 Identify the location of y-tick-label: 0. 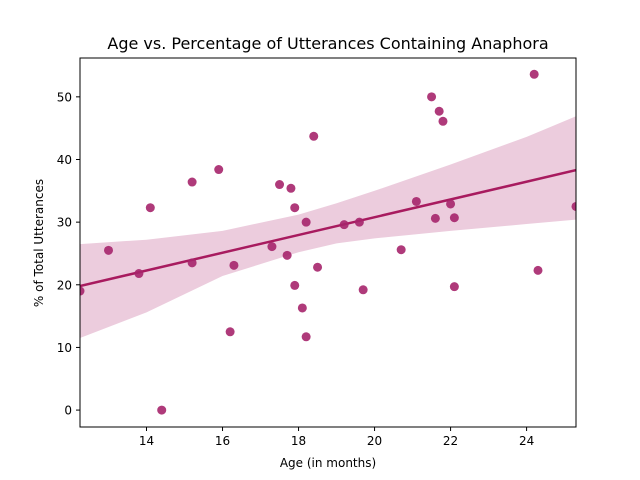
(68, 411).